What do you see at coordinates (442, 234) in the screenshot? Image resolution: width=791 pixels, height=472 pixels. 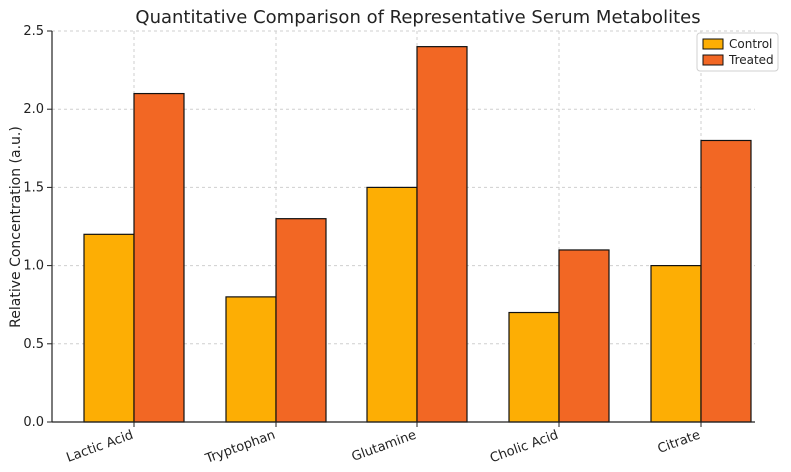 I see `bar-treated-glutamine` at bounding box center [442, 234].